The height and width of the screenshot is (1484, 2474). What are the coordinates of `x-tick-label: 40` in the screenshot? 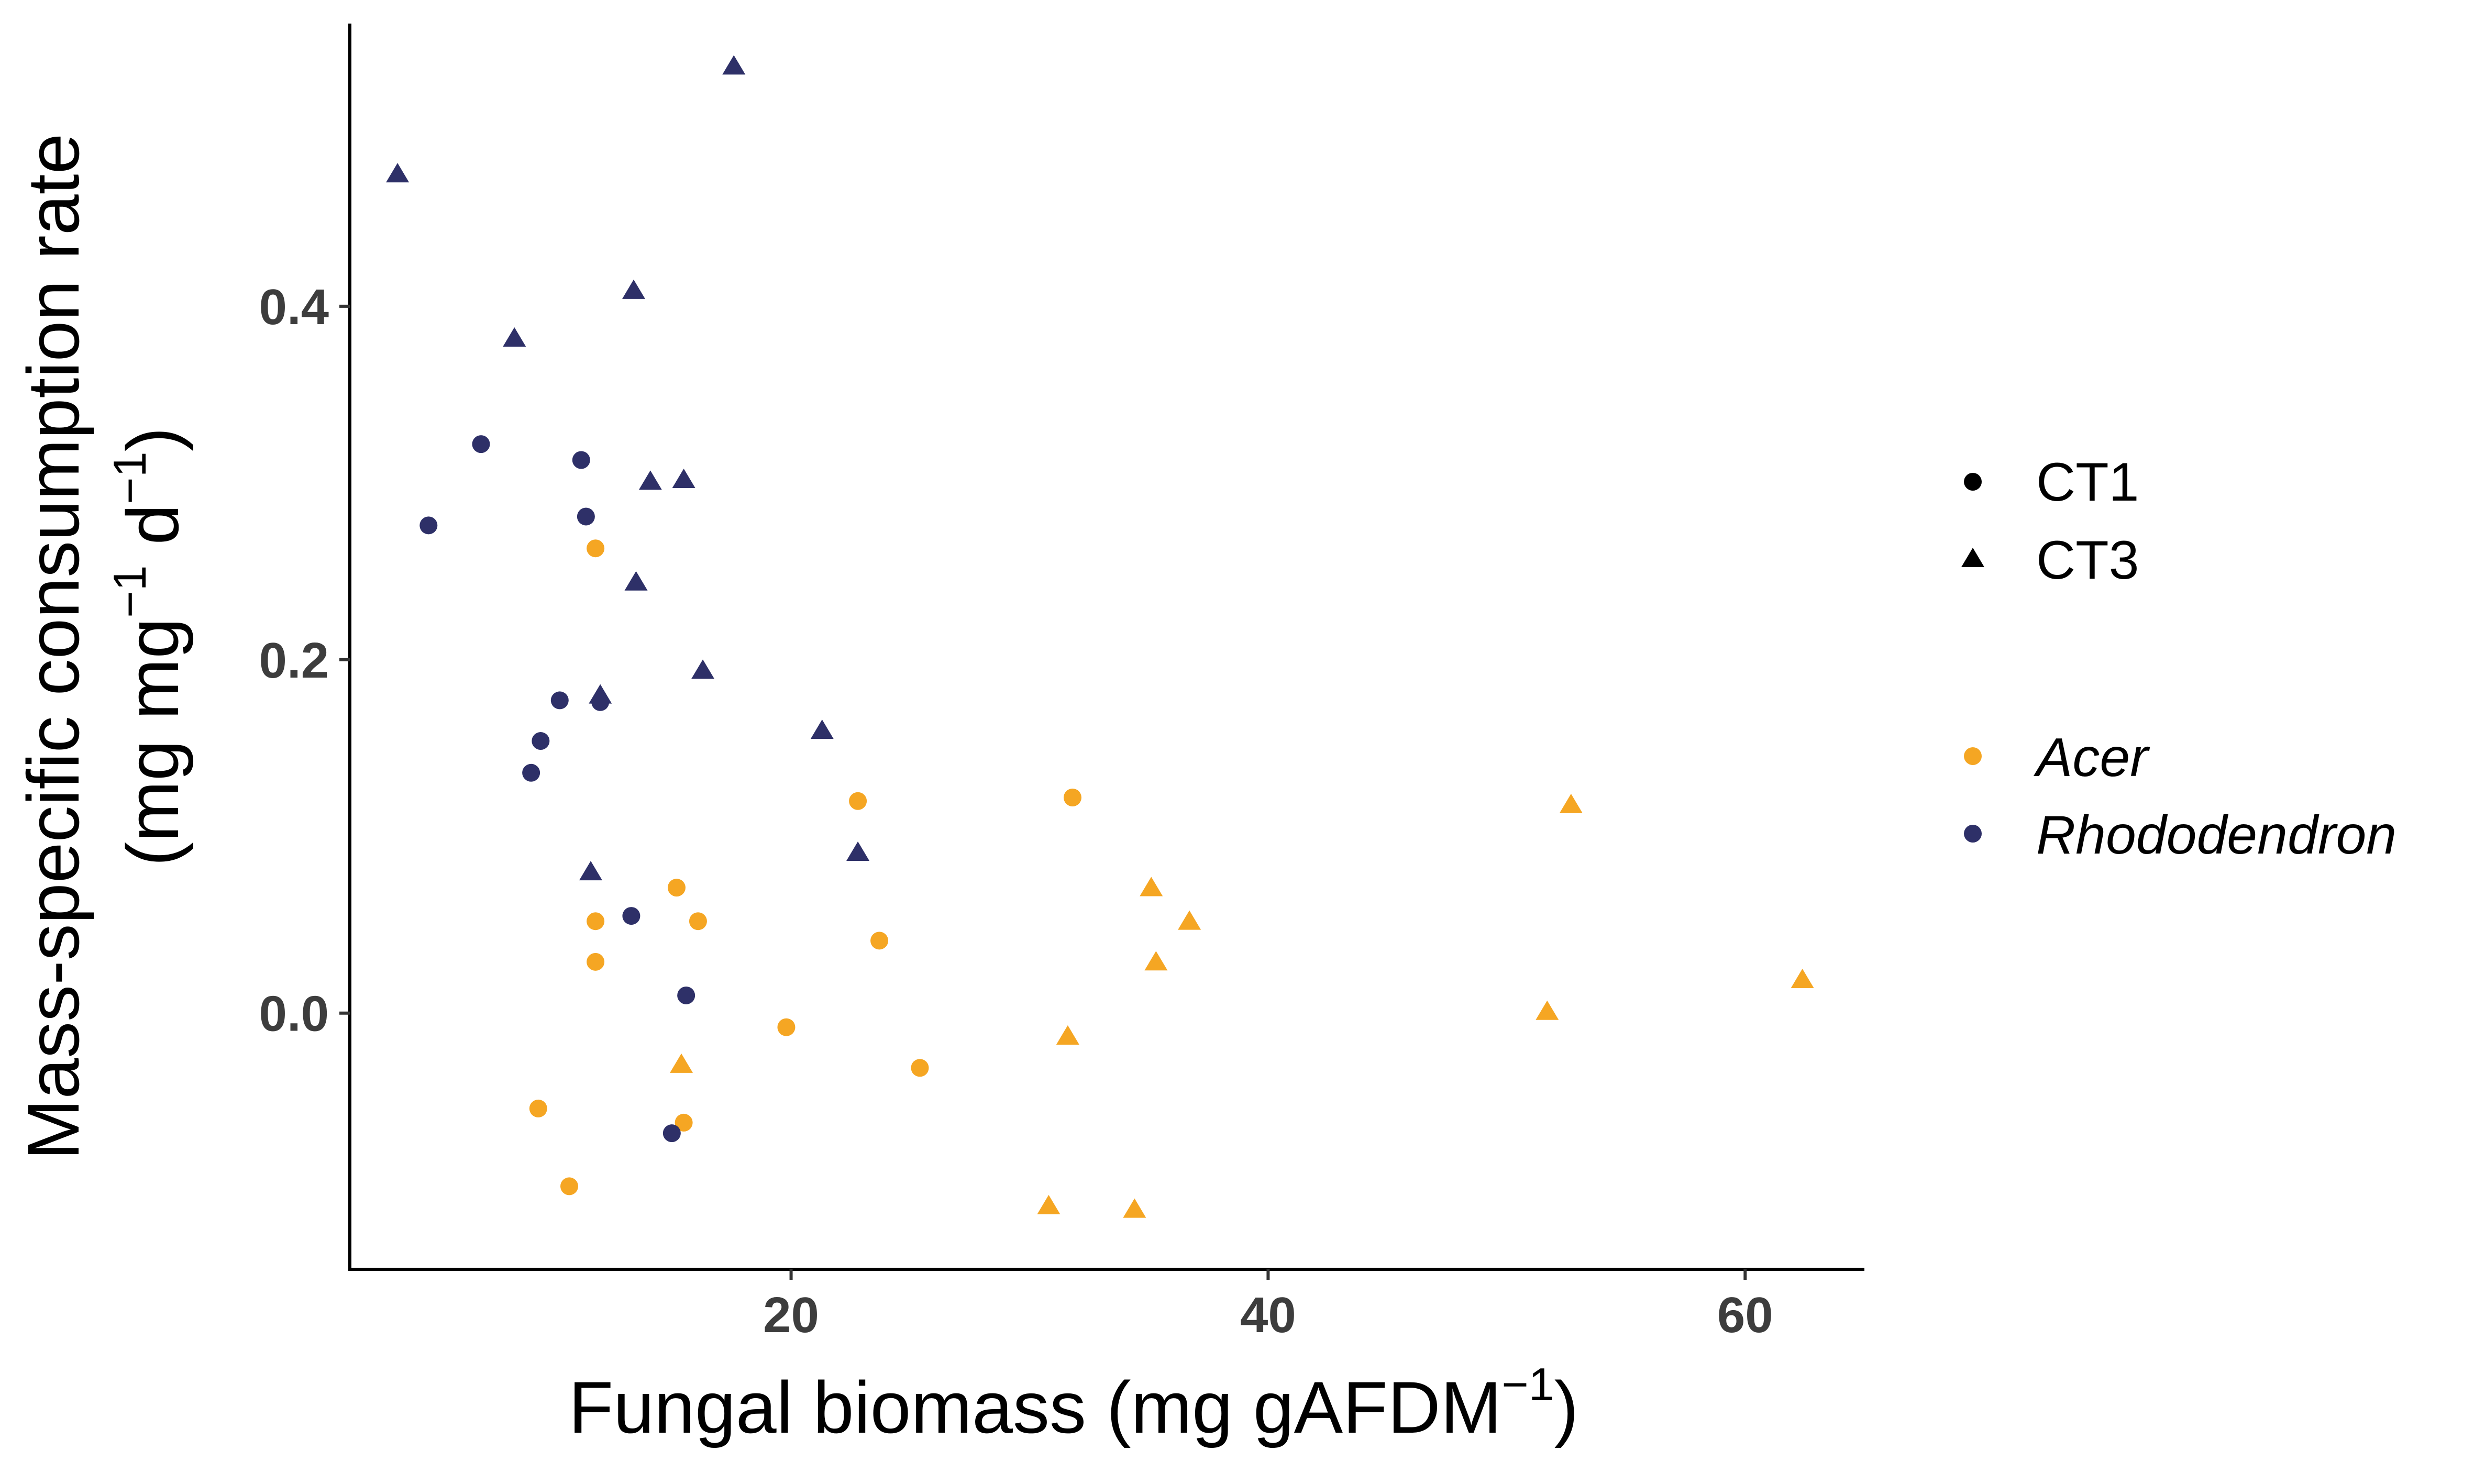 It's located at (1268, 1315).